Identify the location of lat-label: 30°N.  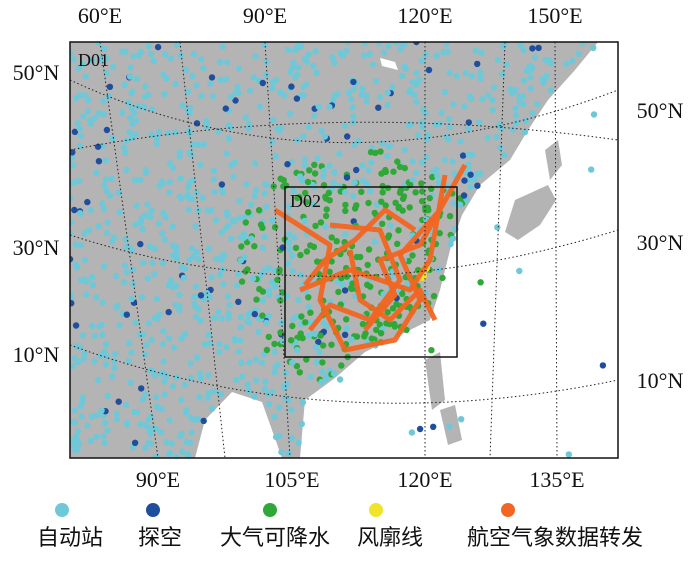
(660, 242).